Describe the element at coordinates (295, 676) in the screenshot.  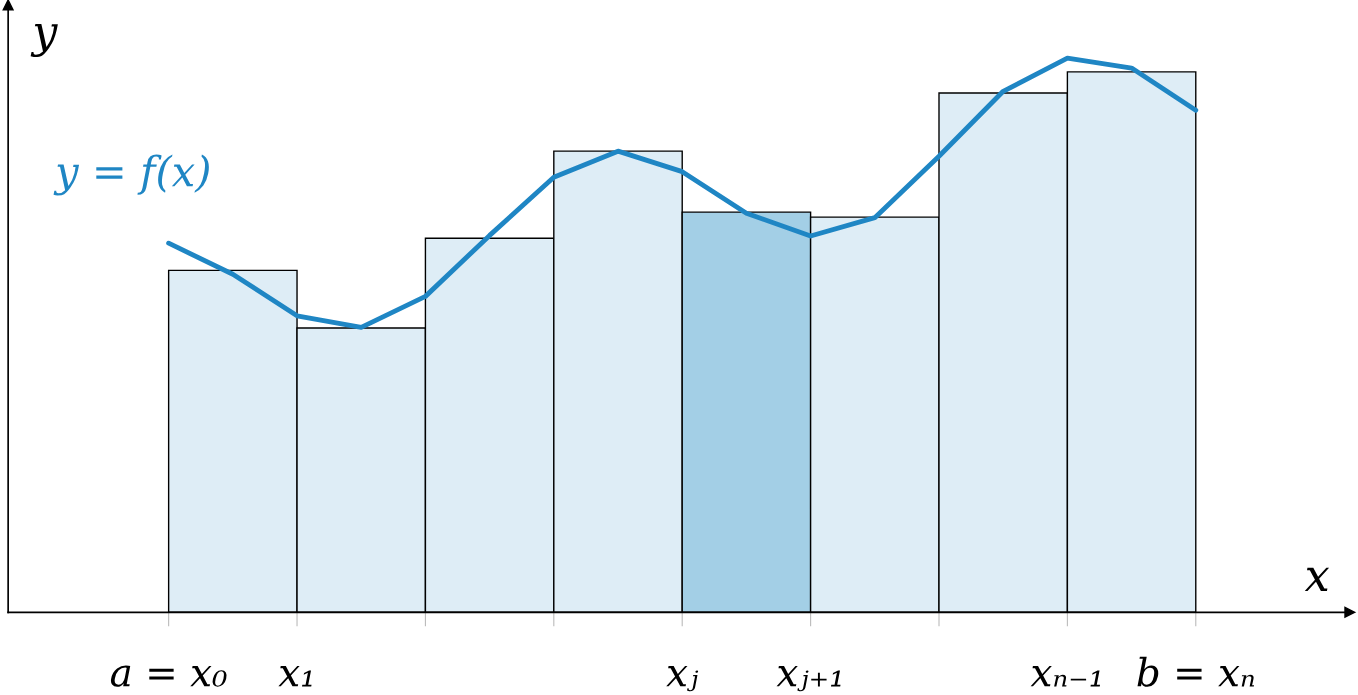
I see `x-tick-label: x₁` at that location.